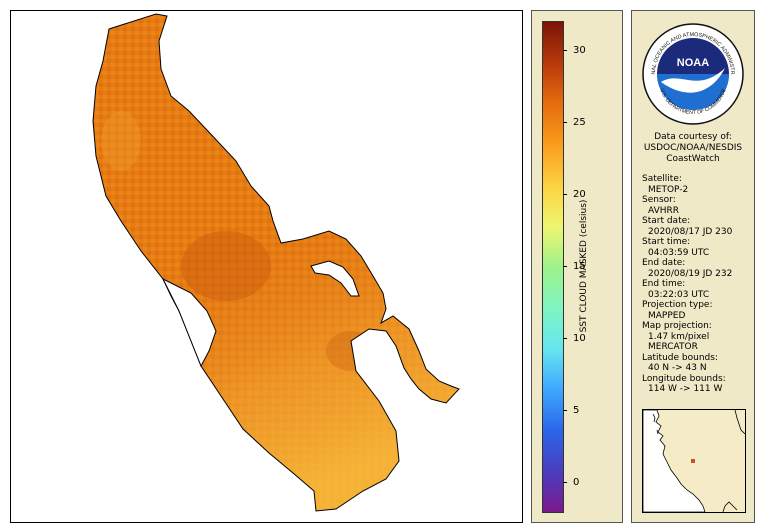 This screenshot has height=532, width=764. I want to click on satellite-value: METOP-2, so click(668, 189).